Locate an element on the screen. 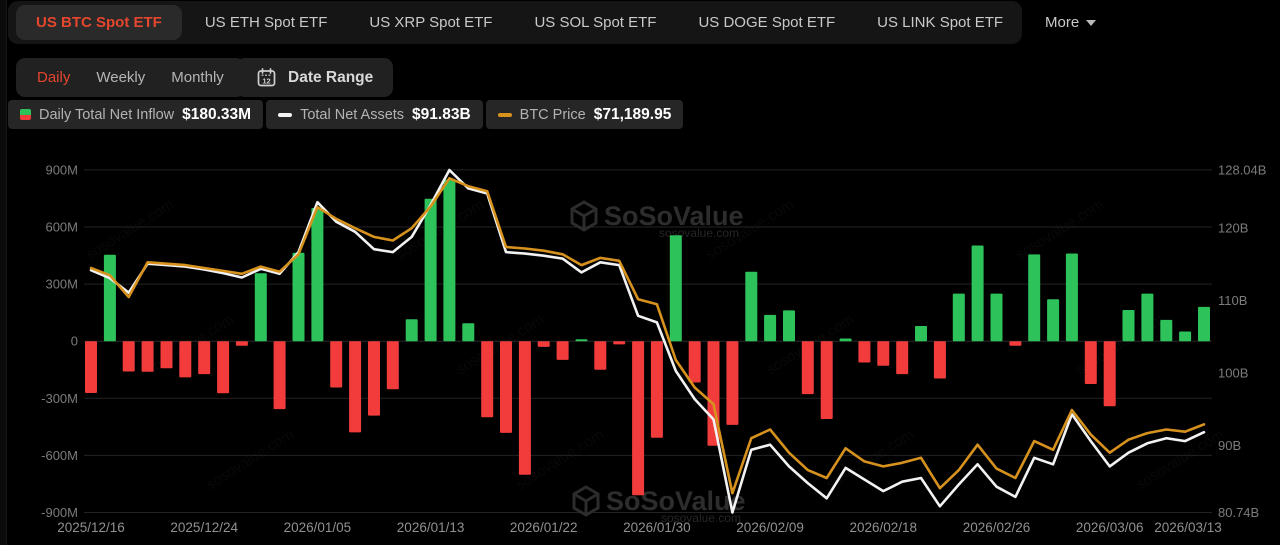  tab-label: US LINK Spot ETF is located at coordinates (940, 22).